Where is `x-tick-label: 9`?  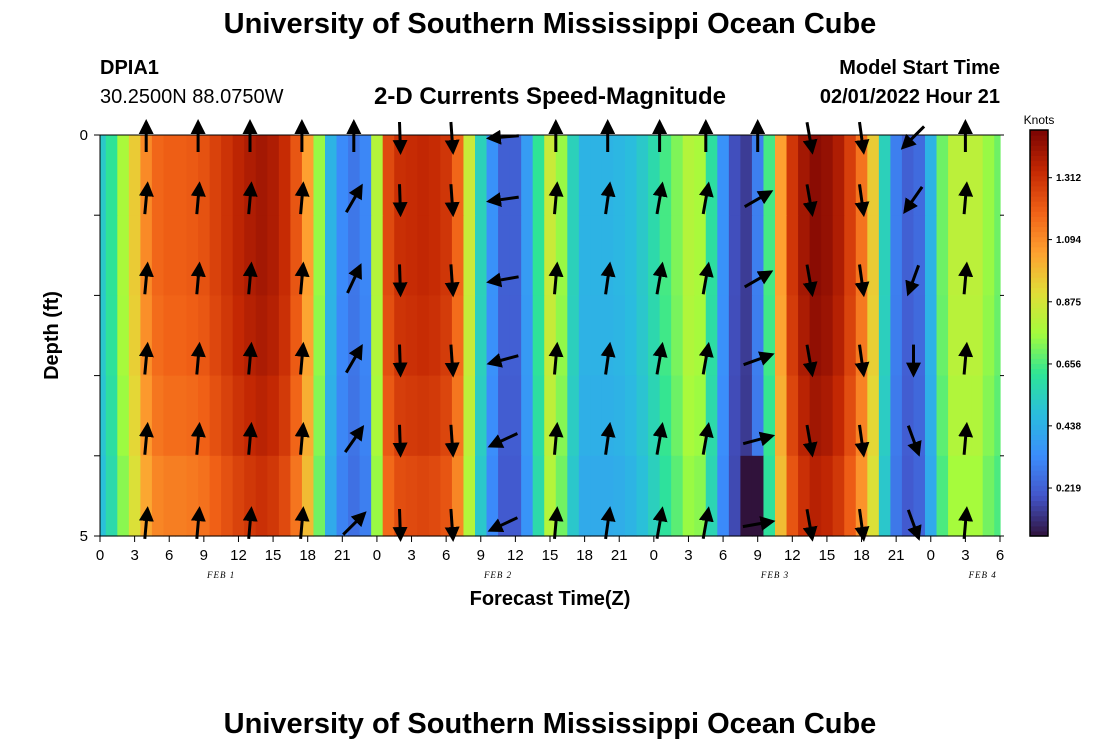 x-tick-label: 9 is located at coordinates (204, 555).